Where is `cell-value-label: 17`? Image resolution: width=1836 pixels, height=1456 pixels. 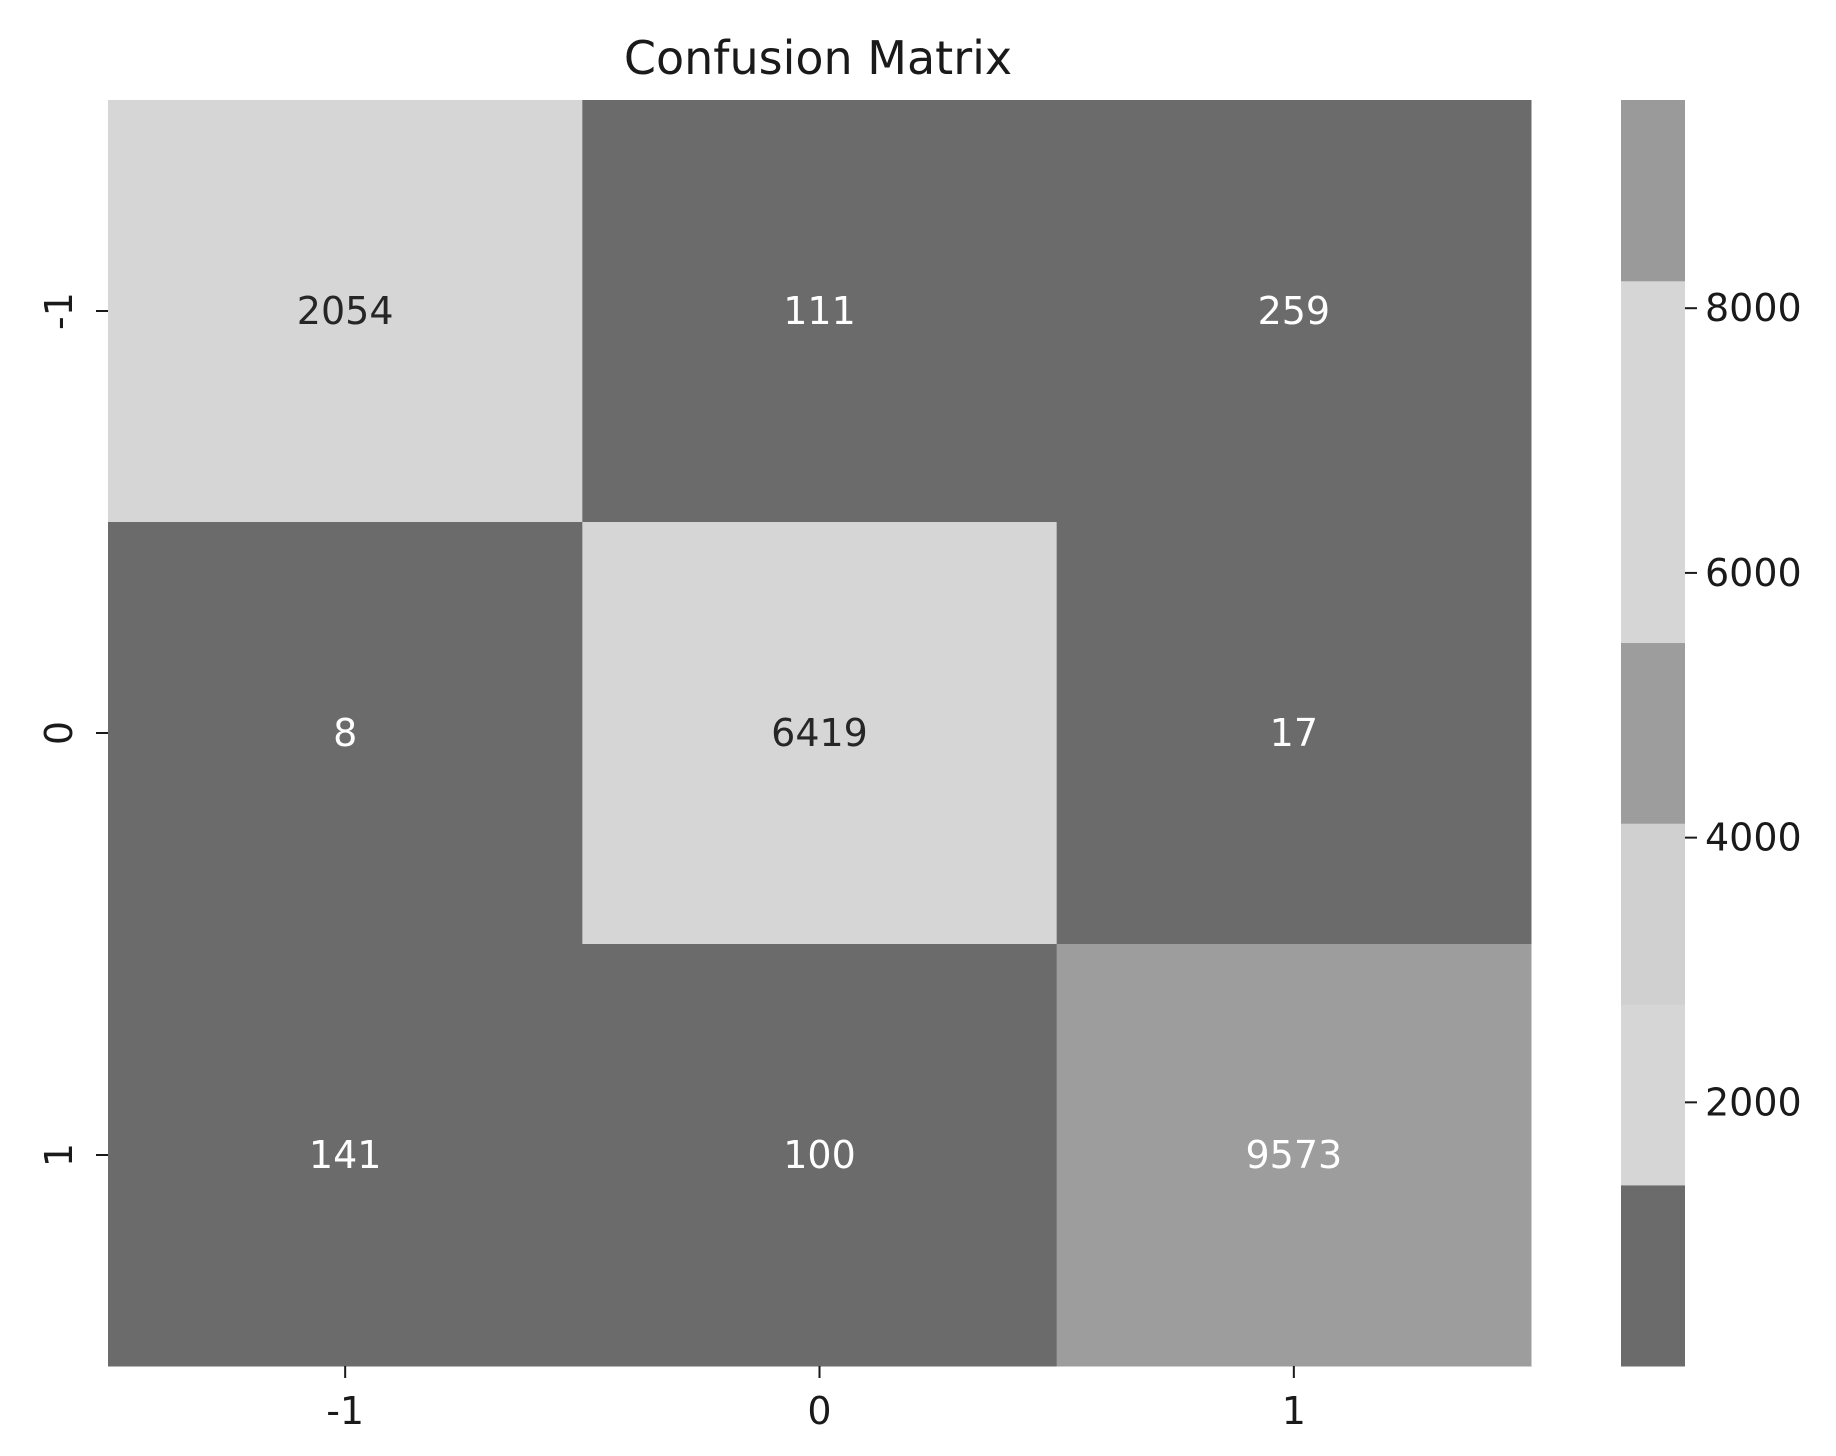
cell-value-label: 17 is located at coordinates (1294, 733).